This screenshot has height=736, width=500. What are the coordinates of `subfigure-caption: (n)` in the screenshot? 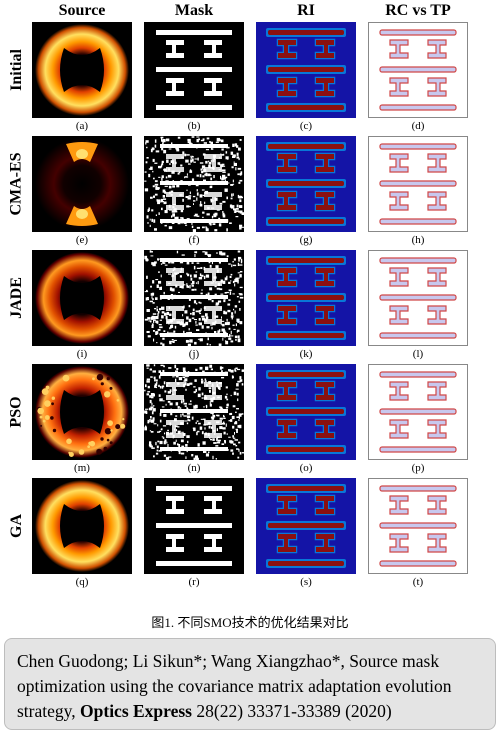 It's located at (194, 468).